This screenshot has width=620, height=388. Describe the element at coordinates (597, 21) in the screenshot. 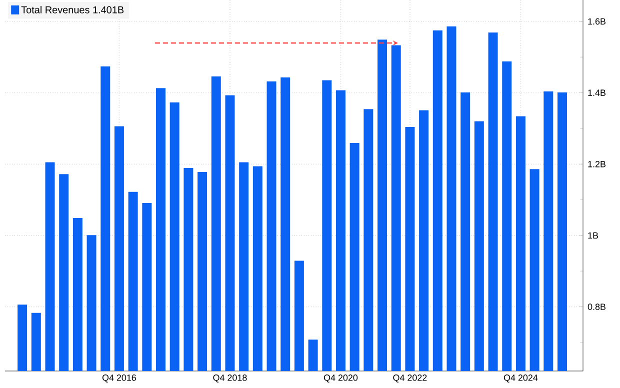

I see `y-tick-label: 1.6B` at that location.